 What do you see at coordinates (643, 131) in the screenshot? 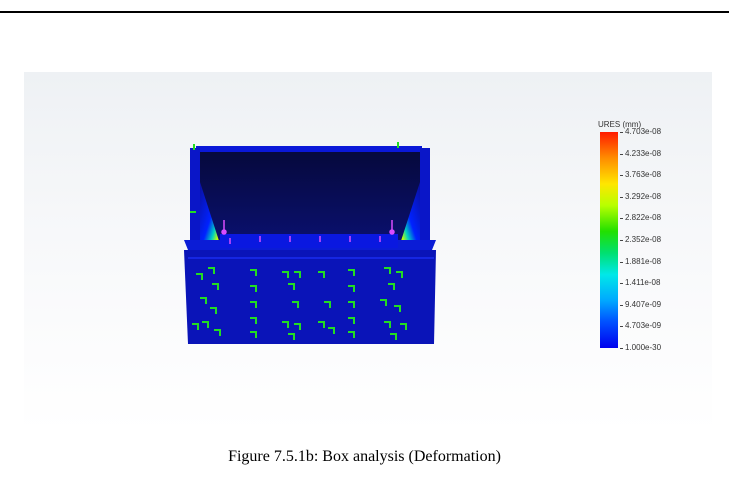
I see `legend-value-label: 4.703e-08` at bounding box center [643, 131].